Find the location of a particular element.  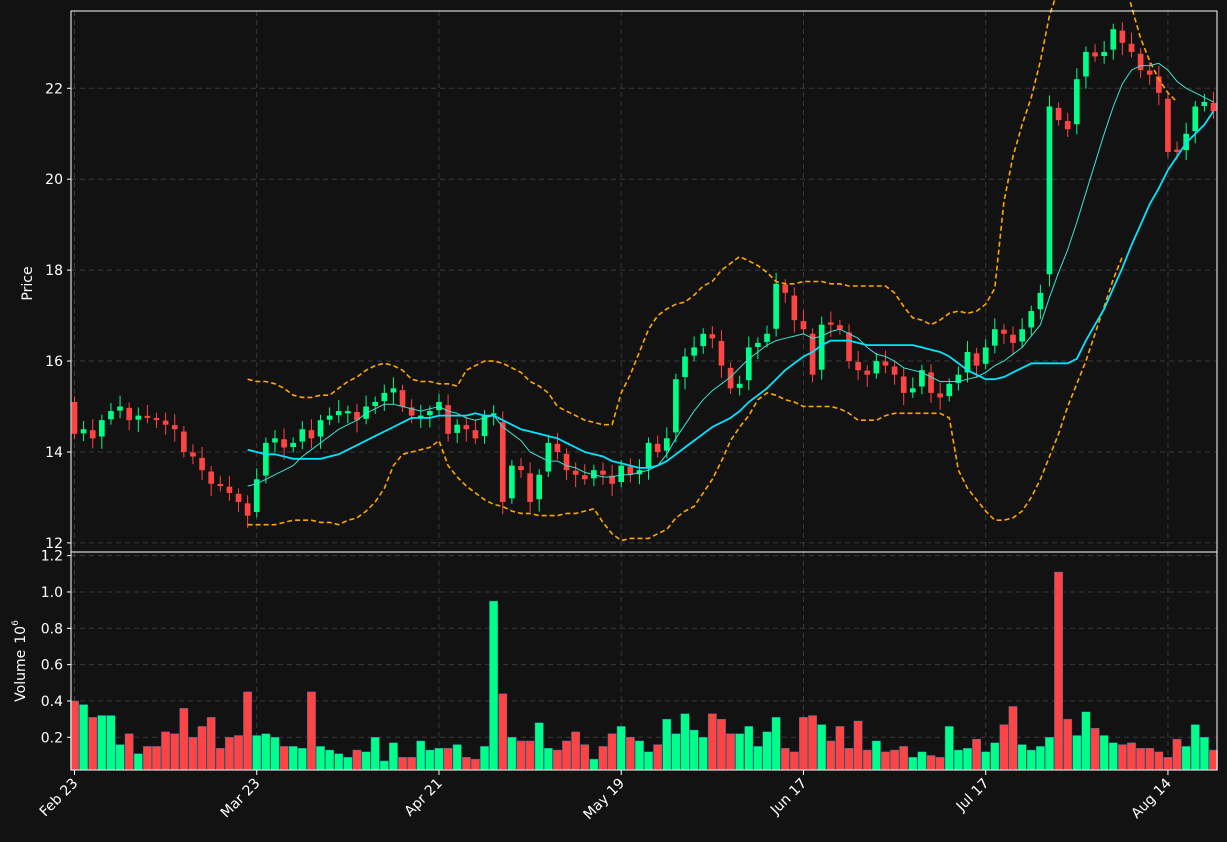

volume-axis-label: Volume 106 is located at coordinates (20, 661).